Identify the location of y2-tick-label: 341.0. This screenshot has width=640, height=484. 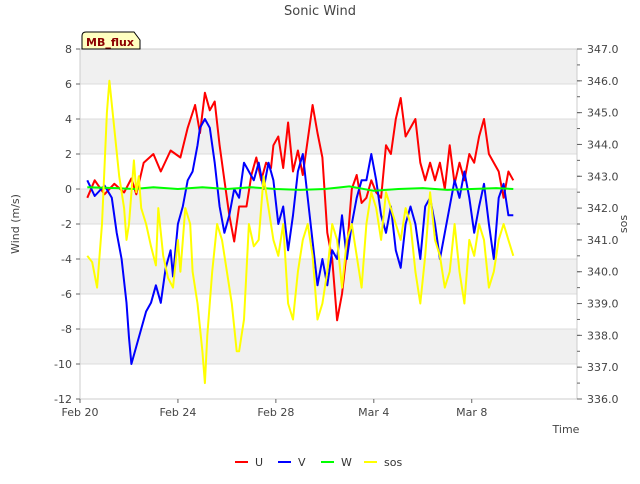
(603, 240).